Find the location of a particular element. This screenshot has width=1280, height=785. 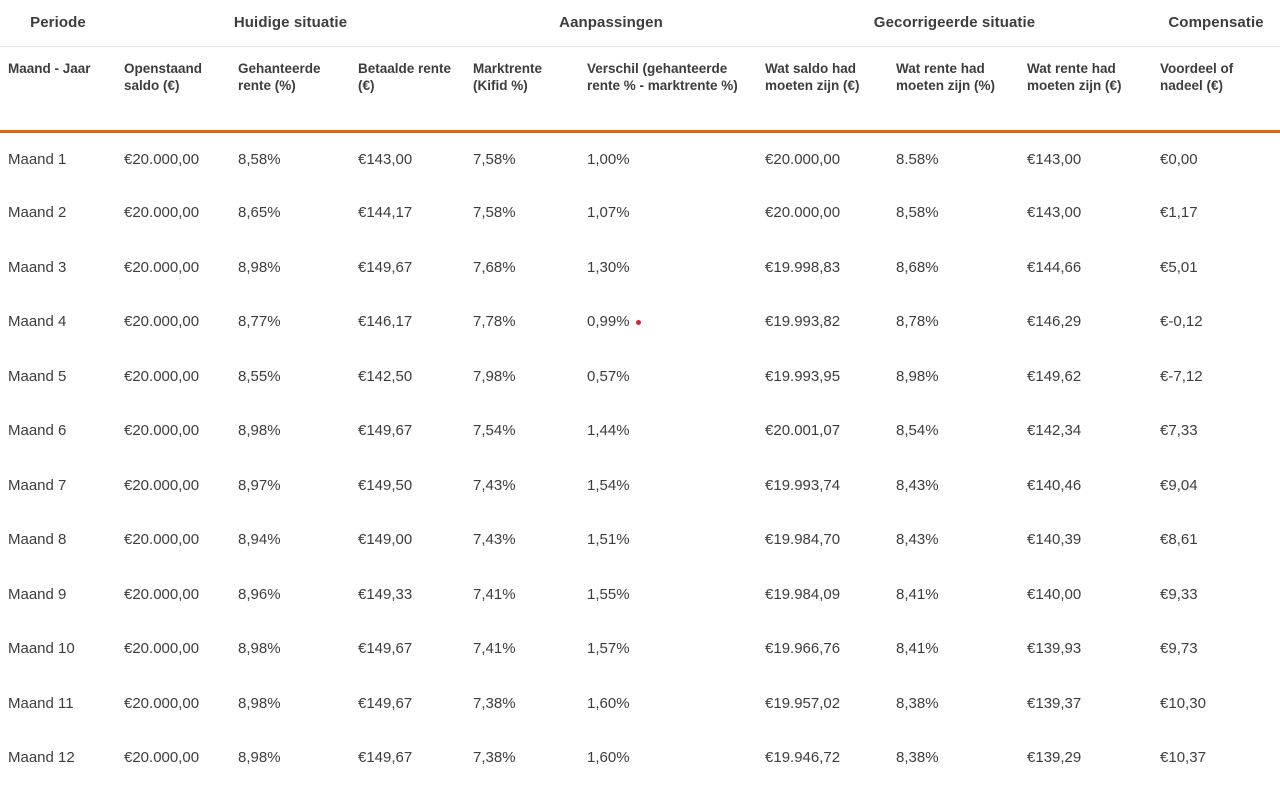

cell-value: 7,41% is located at coordinates (494, 649).